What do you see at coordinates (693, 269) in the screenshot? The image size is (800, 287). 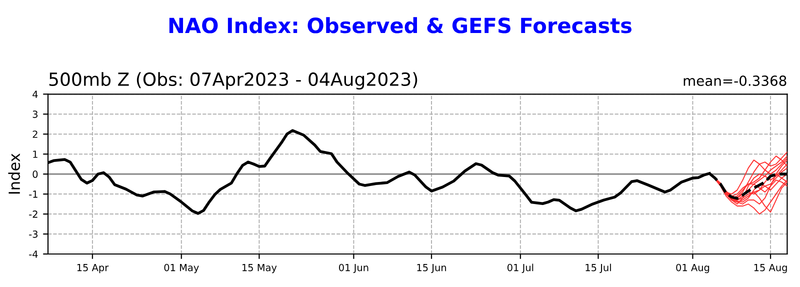 I see `x-tick-label: 01 Aug` at bounding box center [693, 269].